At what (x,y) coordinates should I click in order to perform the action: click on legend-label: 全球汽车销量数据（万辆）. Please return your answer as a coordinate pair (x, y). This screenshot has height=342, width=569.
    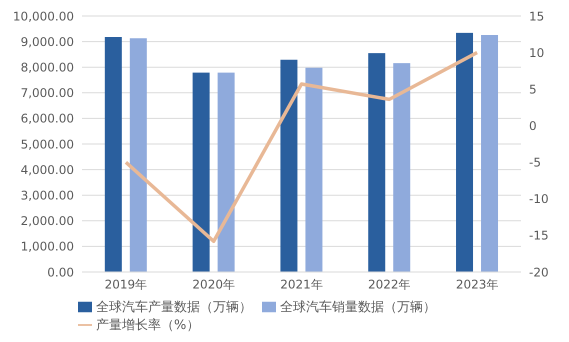
    Looking at the image, I should click on (358, 307).